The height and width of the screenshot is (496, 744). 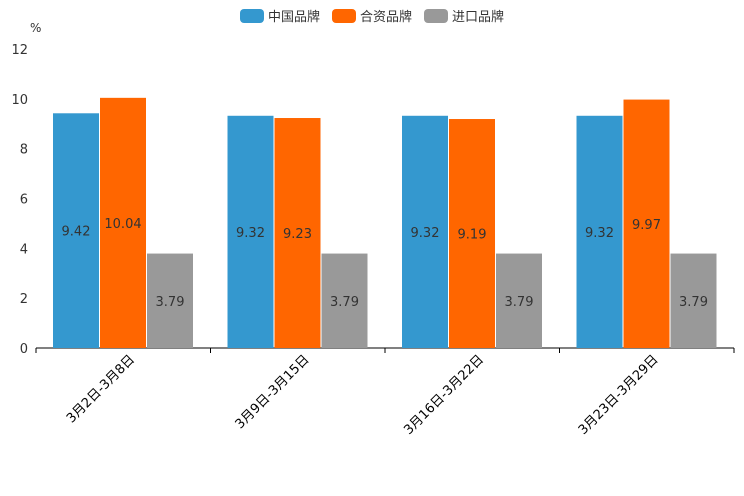 What do you see at coordinates (273, 392) in the screenshot?
I see `x-tick-label: 3月9日-3月15日` at bounding box center [273, 392].